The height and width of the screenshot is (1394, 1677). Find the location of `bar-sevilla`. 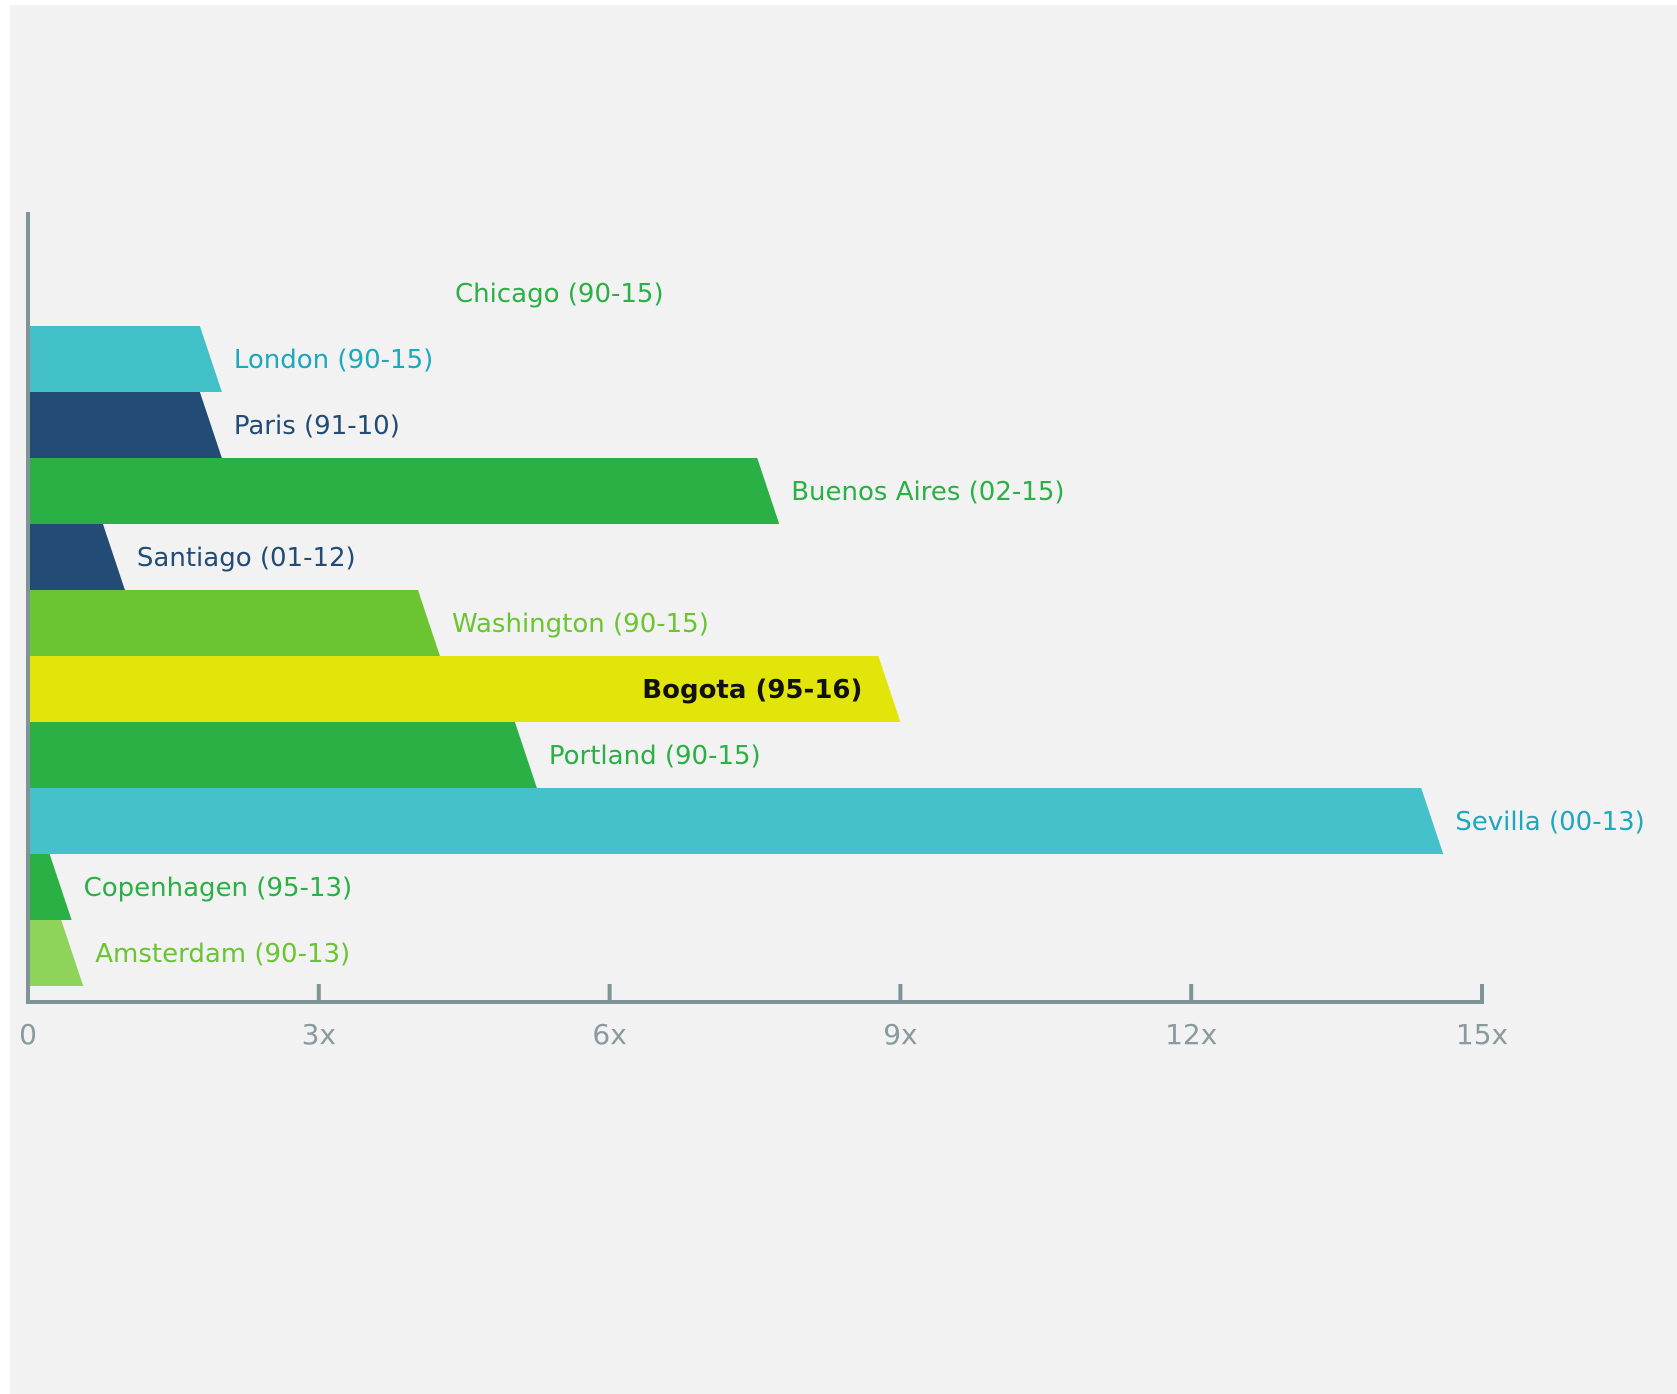

bar-sevilla is located at coordinates (736, 821).